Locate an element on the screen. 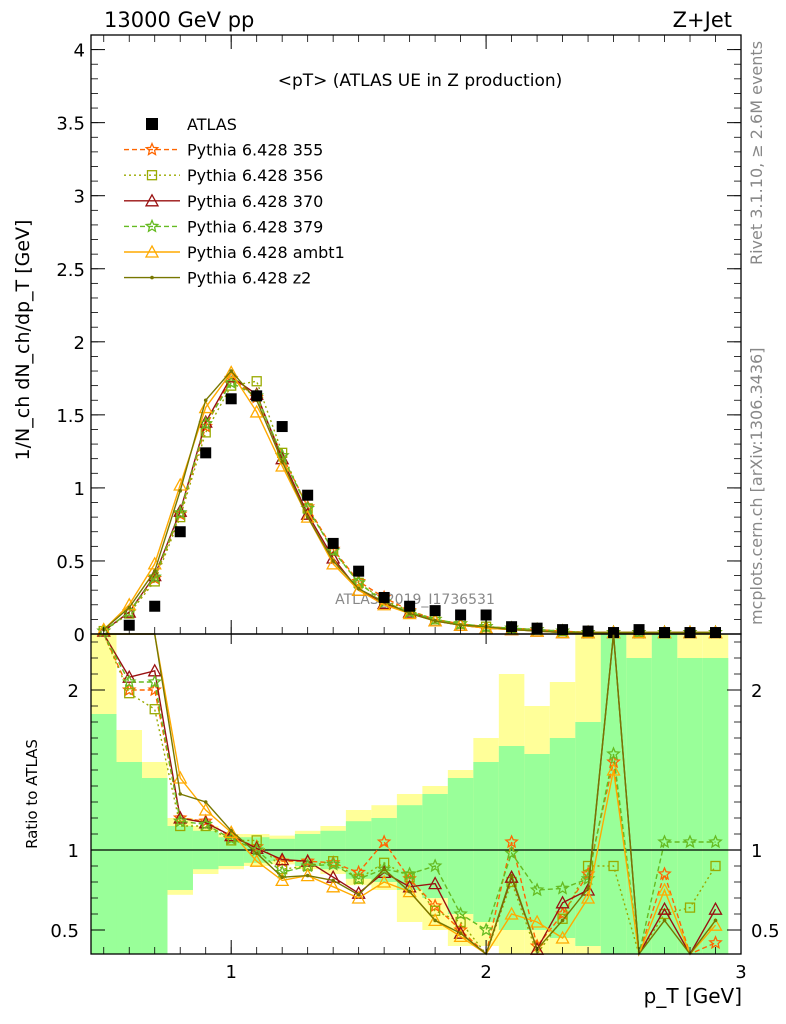 Image resolution: width=786 pixels, height=1024 pixels. header-left: 13000 GeV pp is located at coordinates (179, 20).